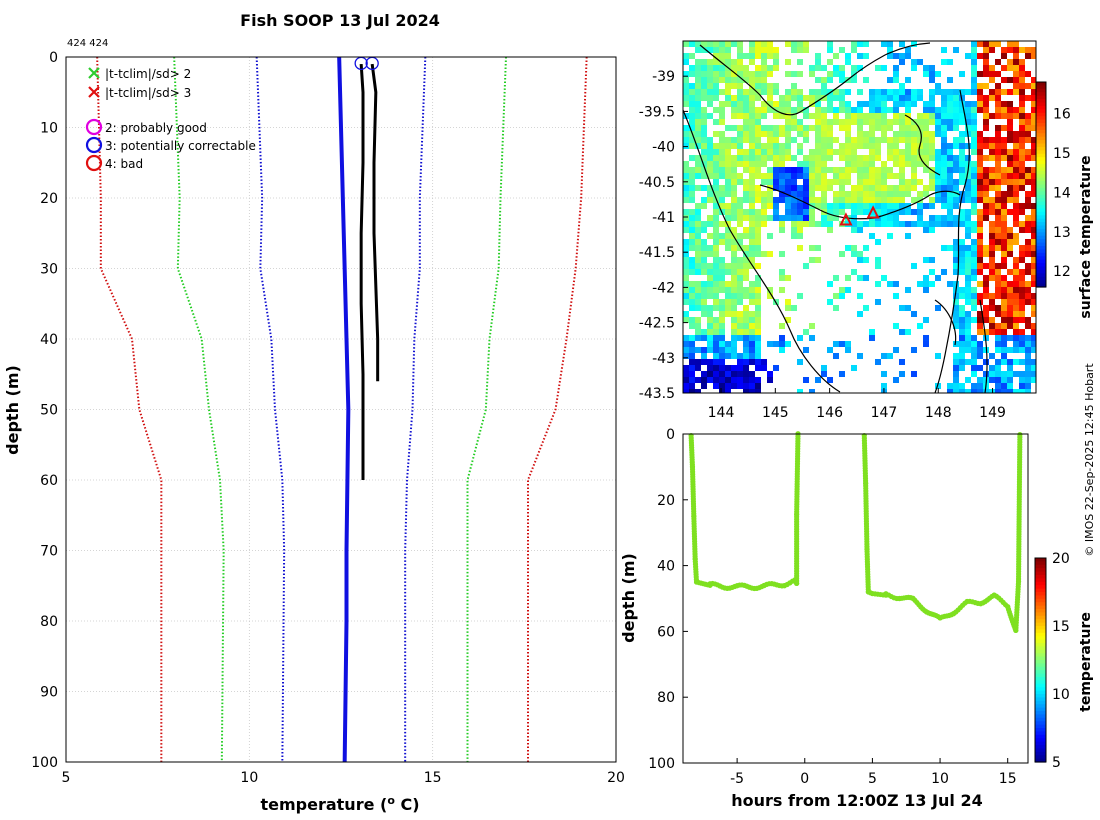 The image size is (1100, 820). I want to click on map-y-tick-label: -40.5, so click(657, 183).